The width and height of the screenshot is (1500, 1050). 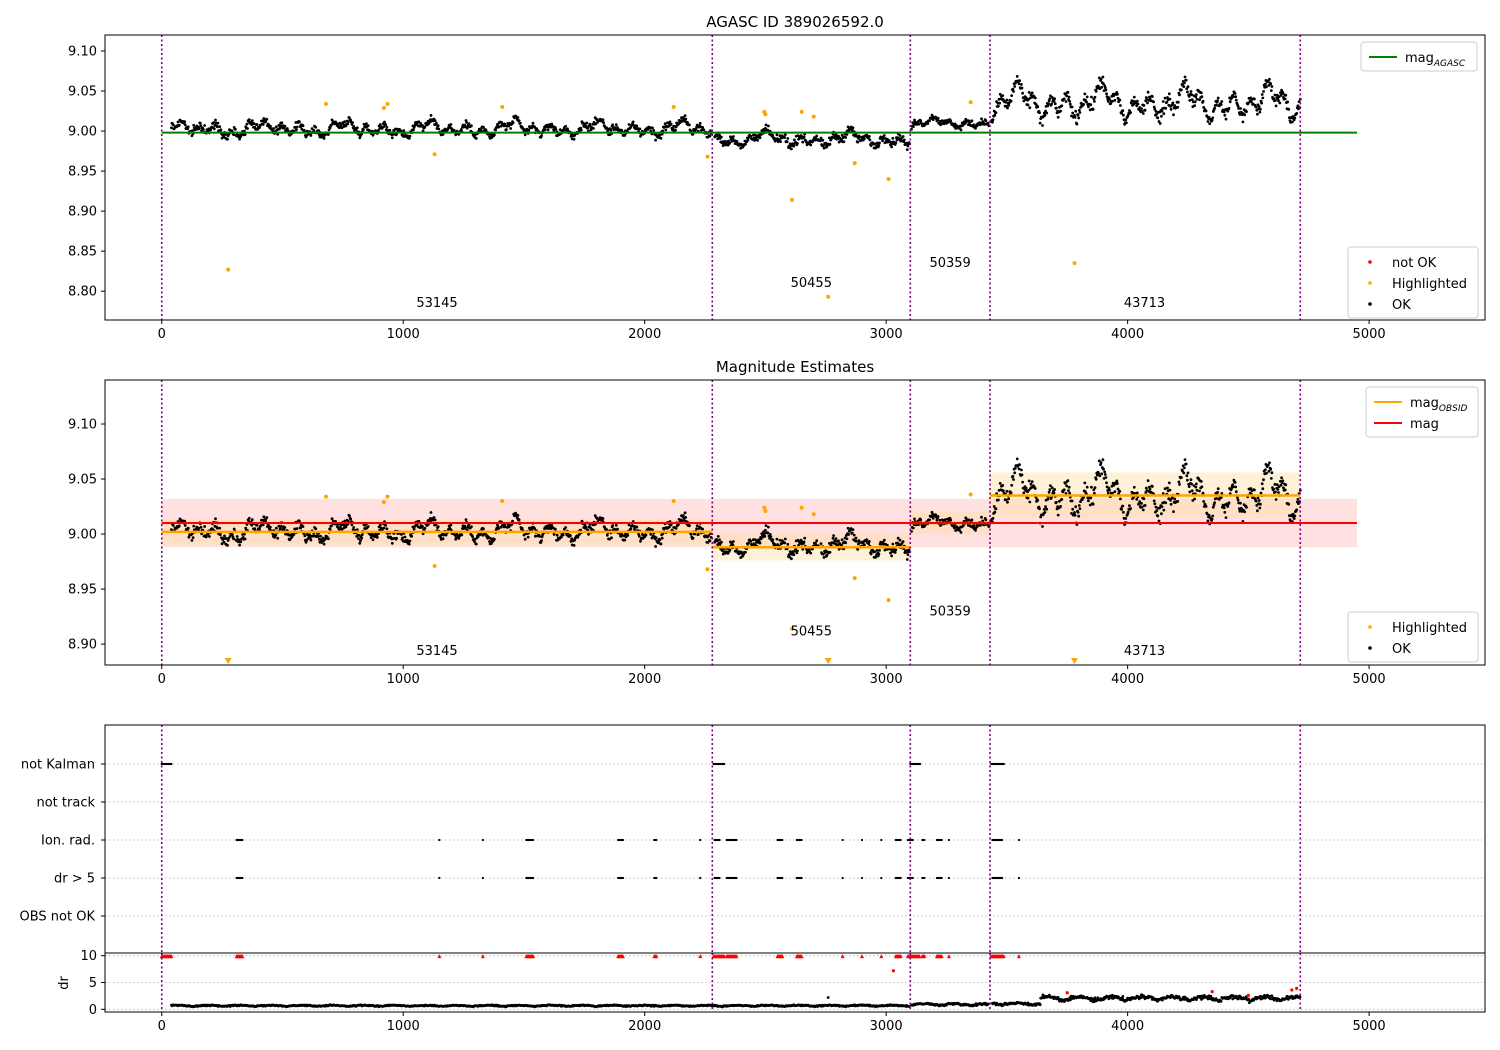 What do you see at coordinates (1413, 282) in the screenshot?
I see `agasc-lower-legend` at bounding box center [1413, 282].